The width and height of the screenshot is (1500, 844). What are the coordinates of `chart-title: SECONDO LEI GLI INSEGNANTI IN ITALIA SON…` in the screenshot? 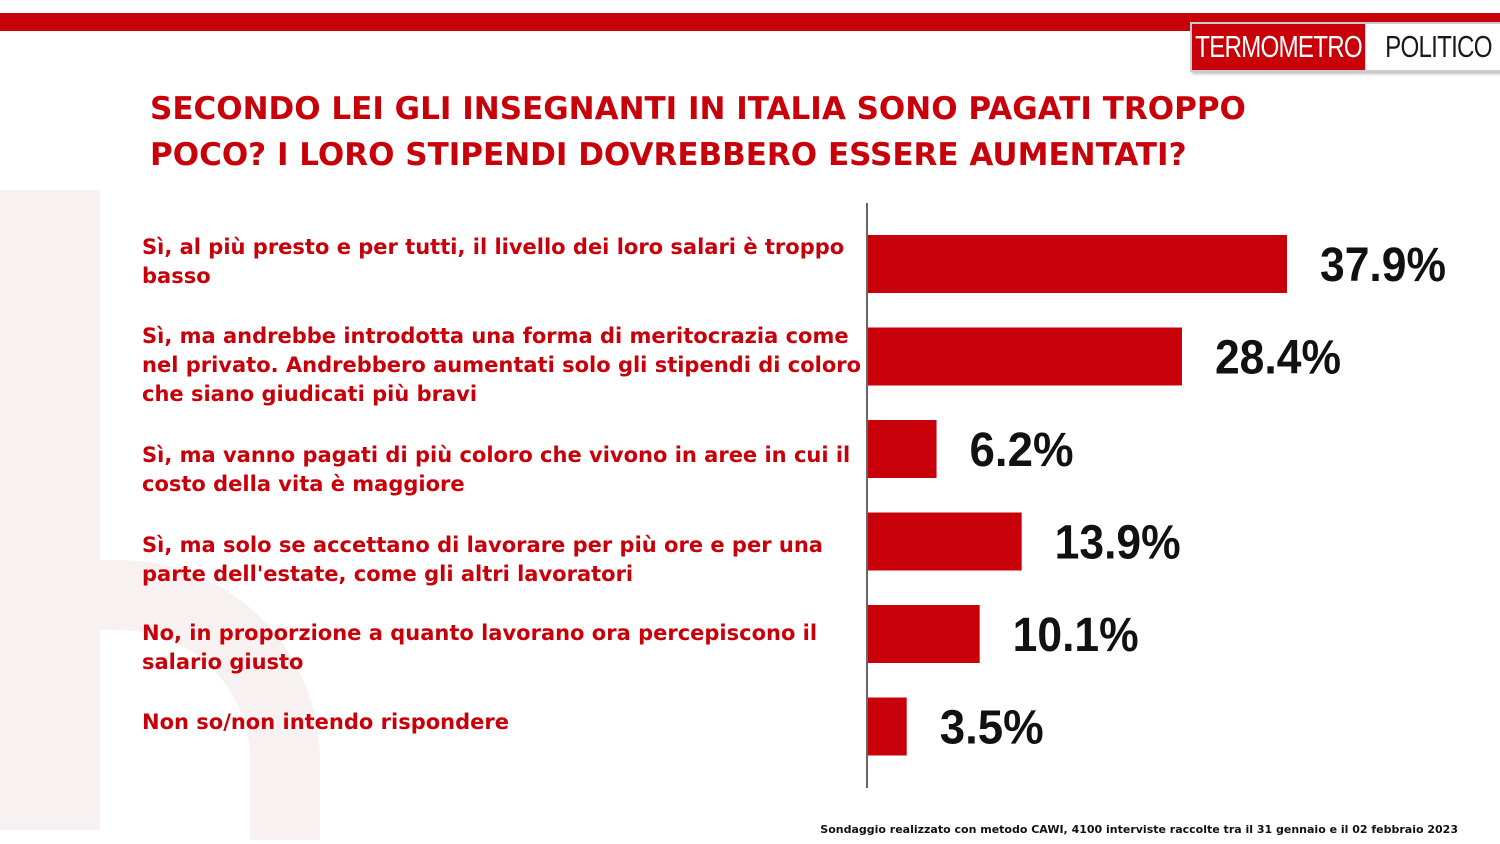 It's located at (698, 132).